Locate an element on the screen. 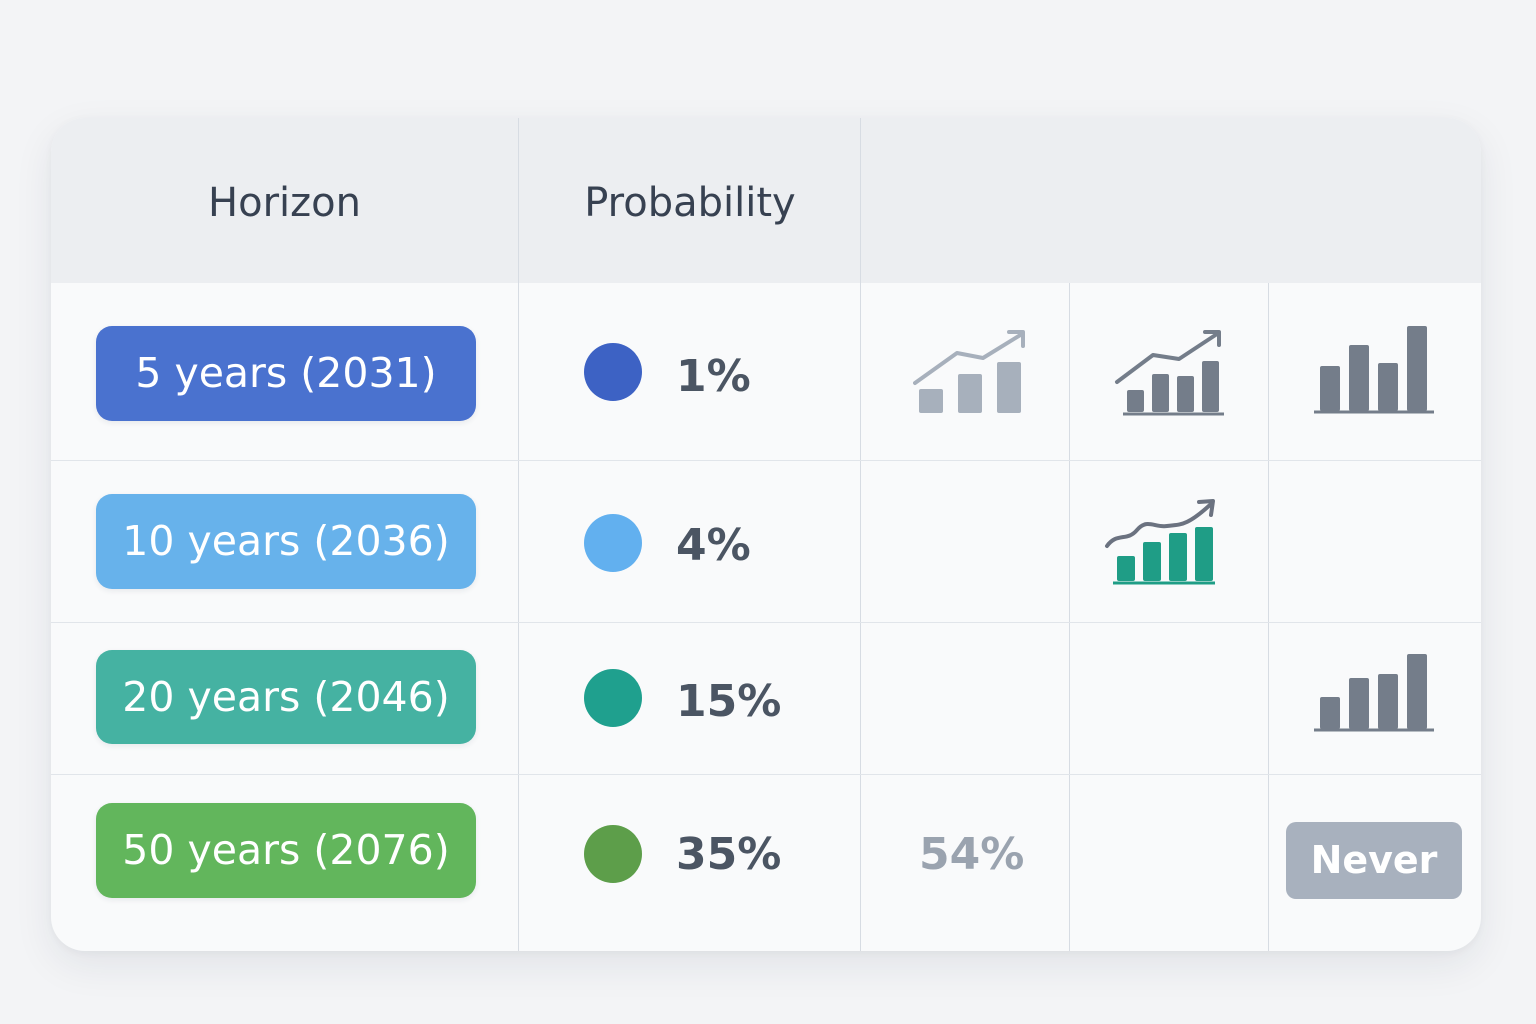  horizon-pill-10-years: 10 years (2036) is located at coordinates (286, 541).